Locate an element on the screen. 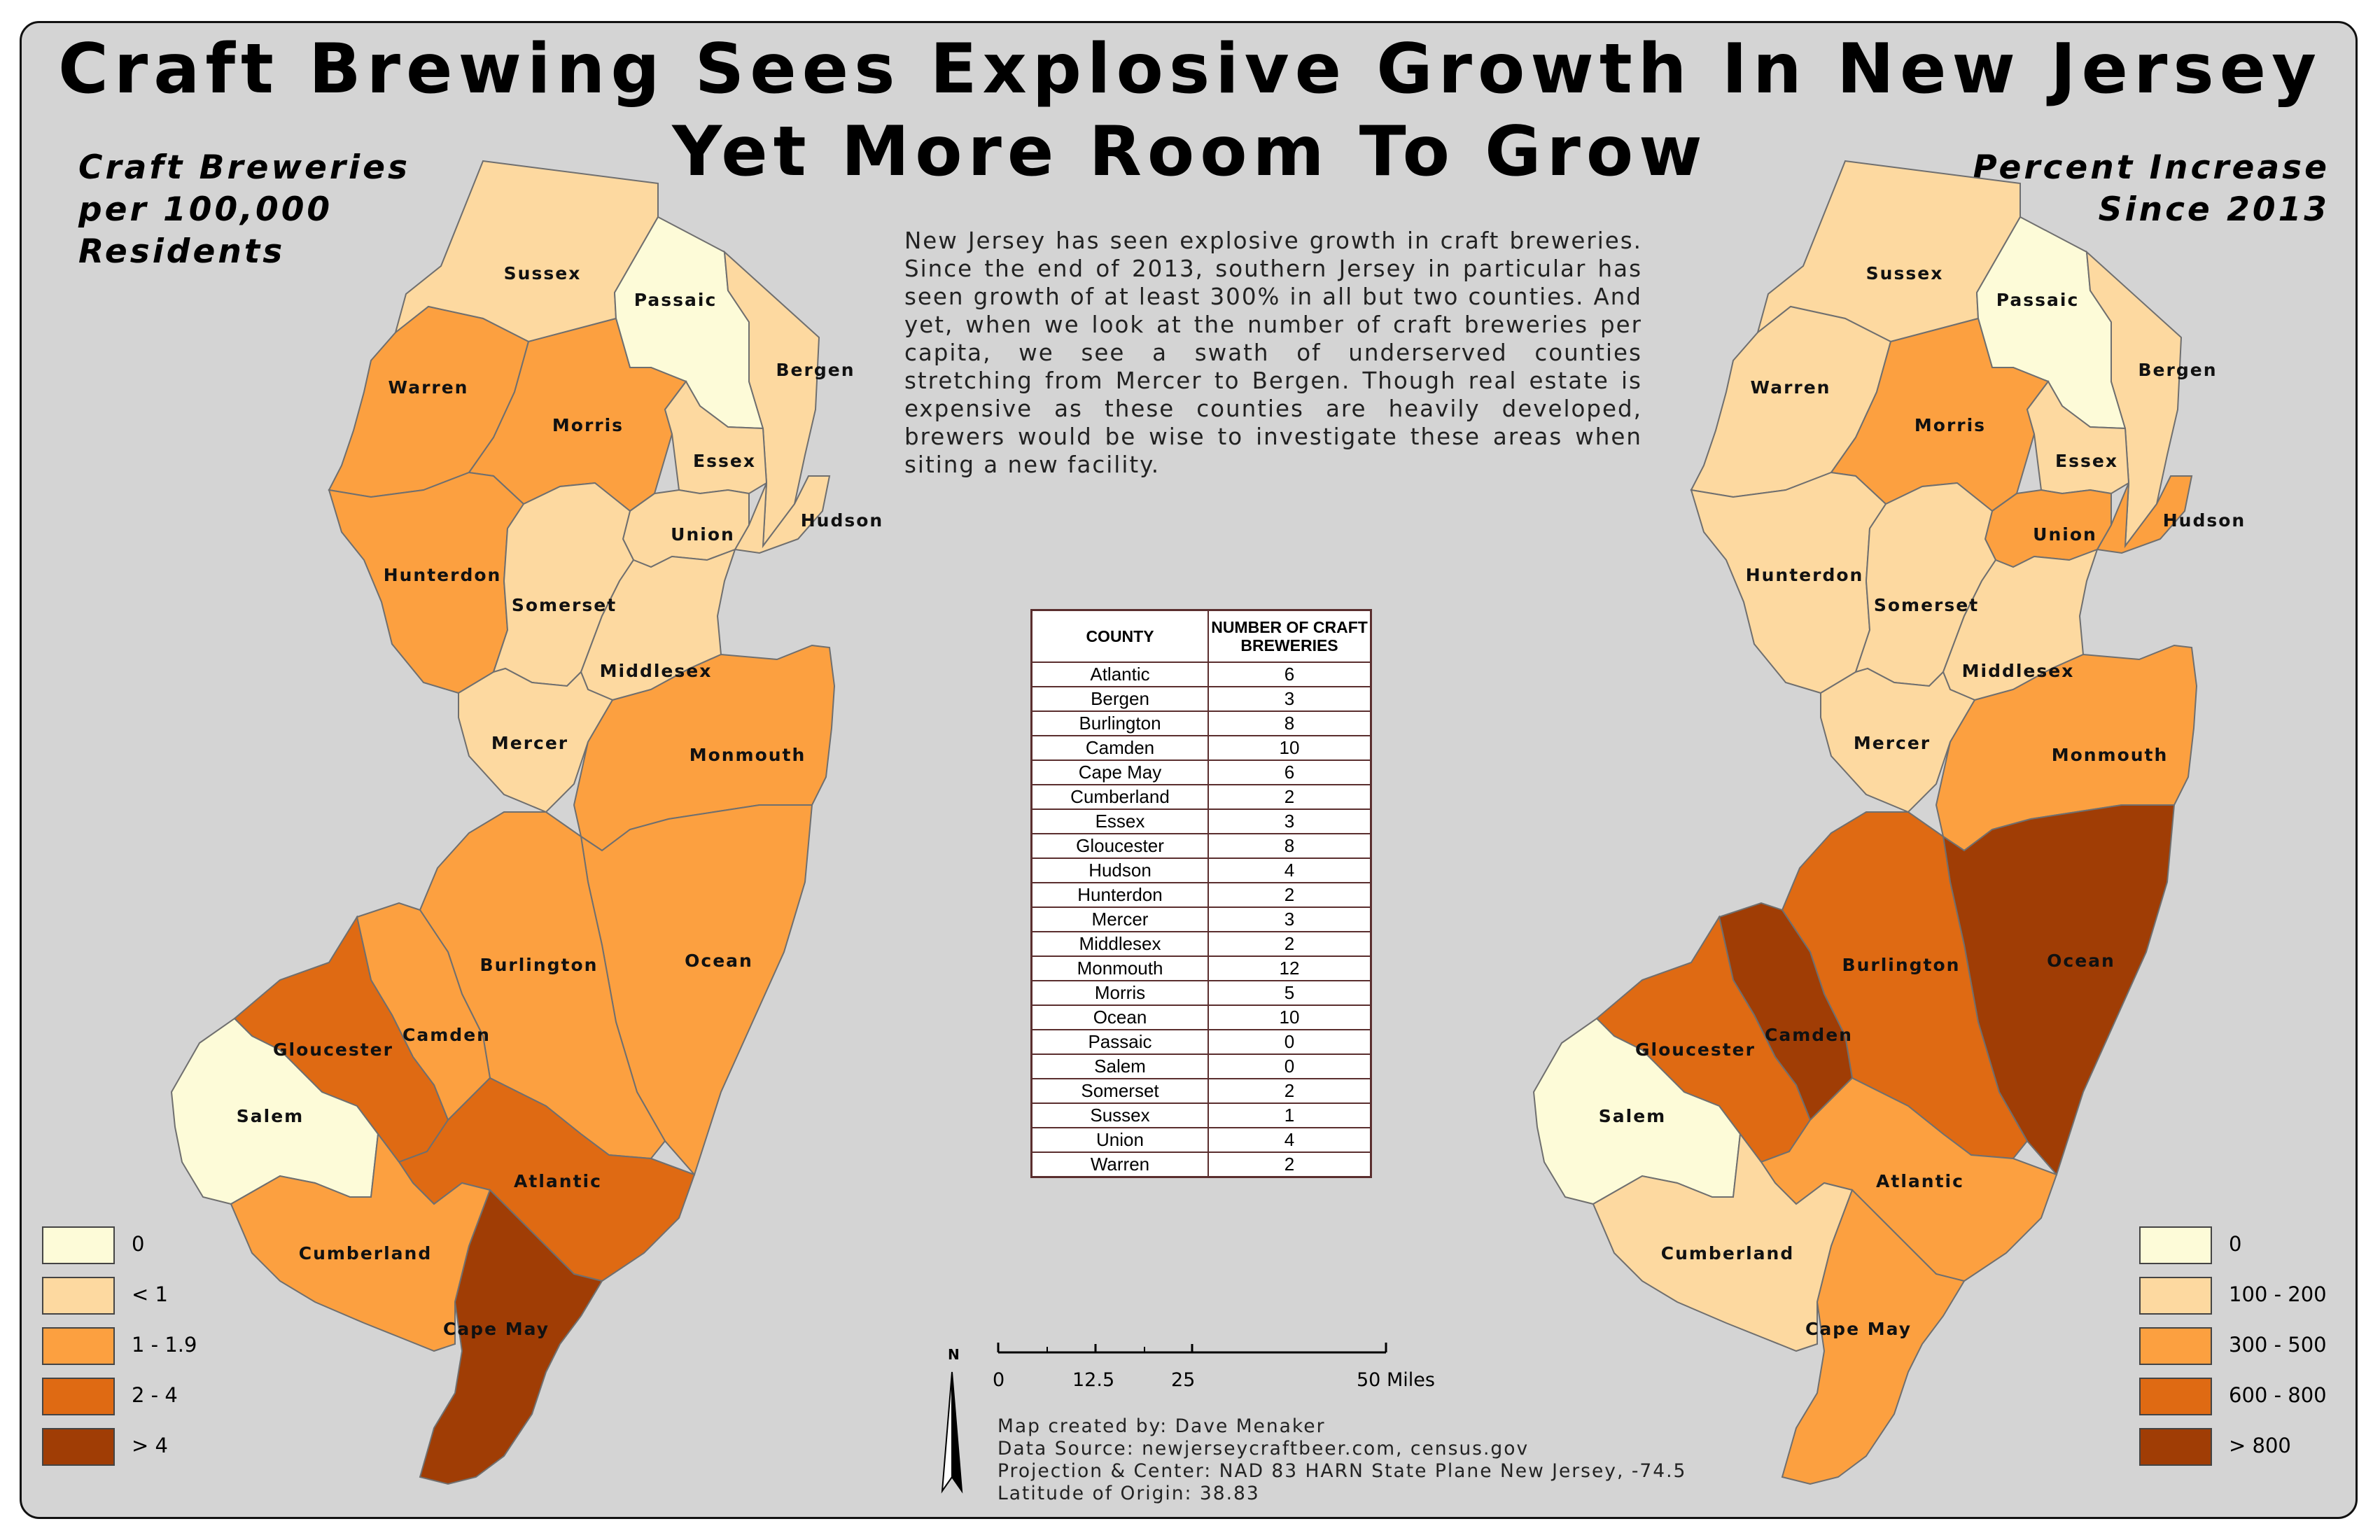 This screenshot has height=1540, width=2380. scale-label: 0 is located at coordinates (999, 1380).